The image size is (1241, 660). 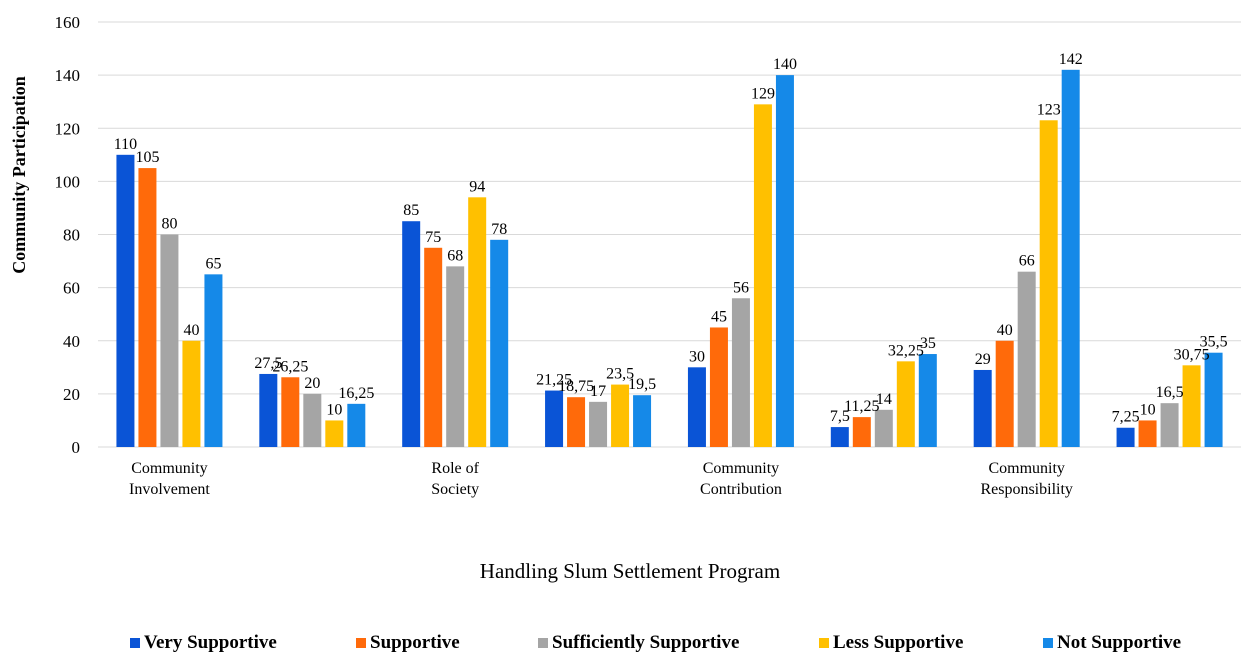 I want to click on data-label: 68, so click(x=455, y=255).